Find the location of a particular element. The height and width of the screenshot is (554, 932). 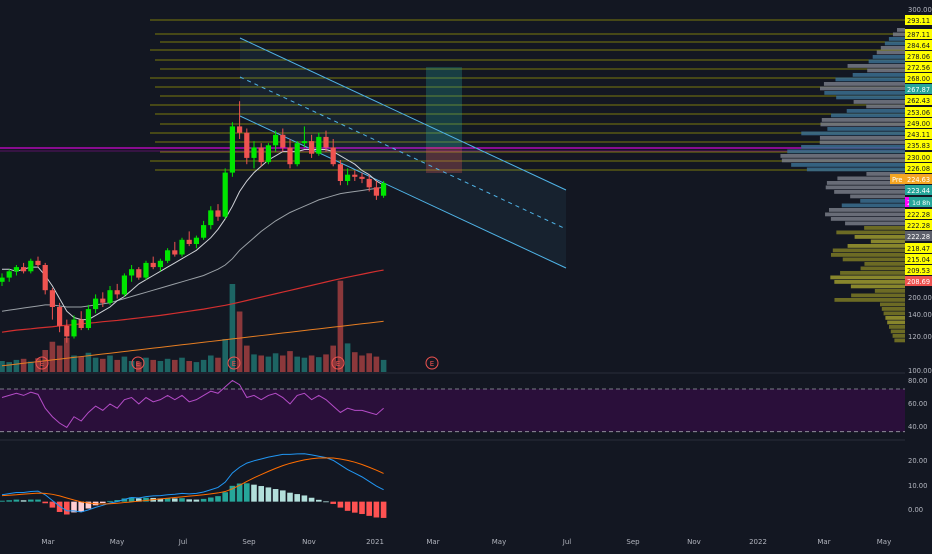

price-axis-tick: 200.00 is located at coordinates (920, 298).